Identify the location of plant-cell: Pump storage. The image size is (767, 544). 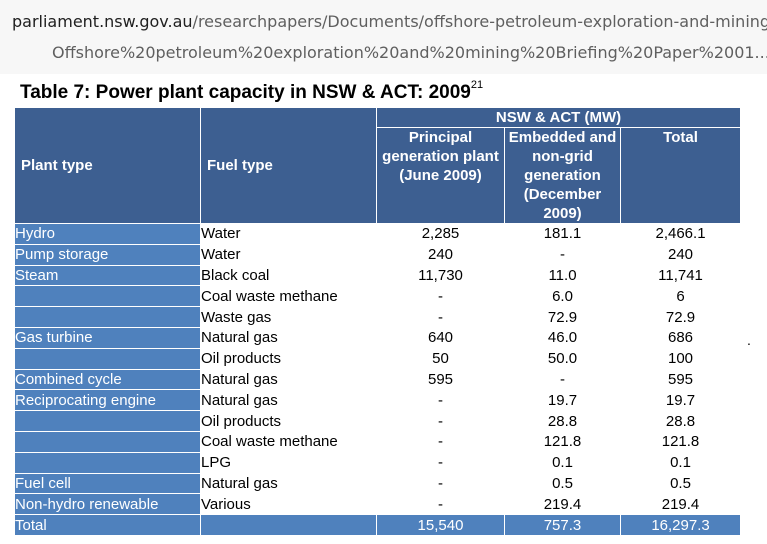
(107, 254).